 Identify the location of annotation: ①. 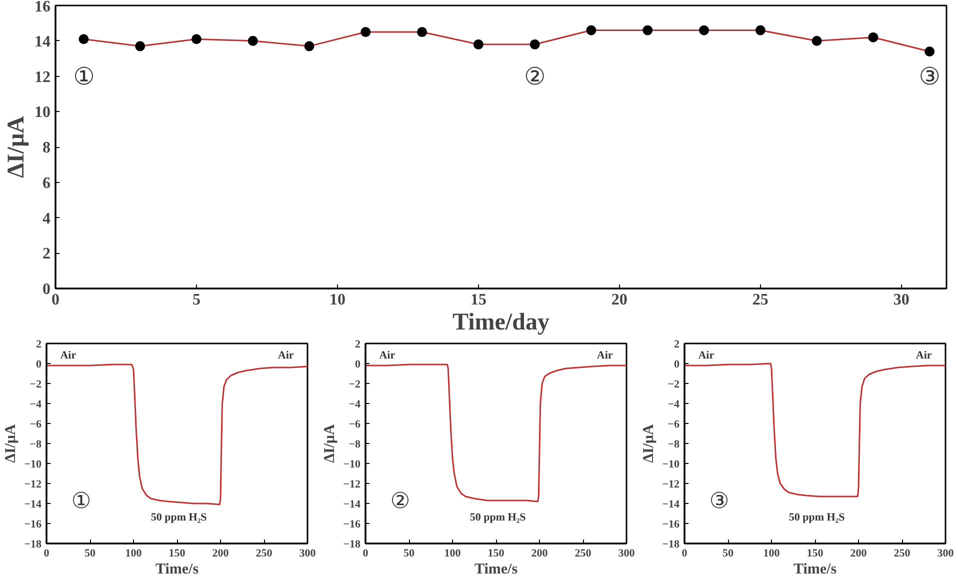
(81, 501).